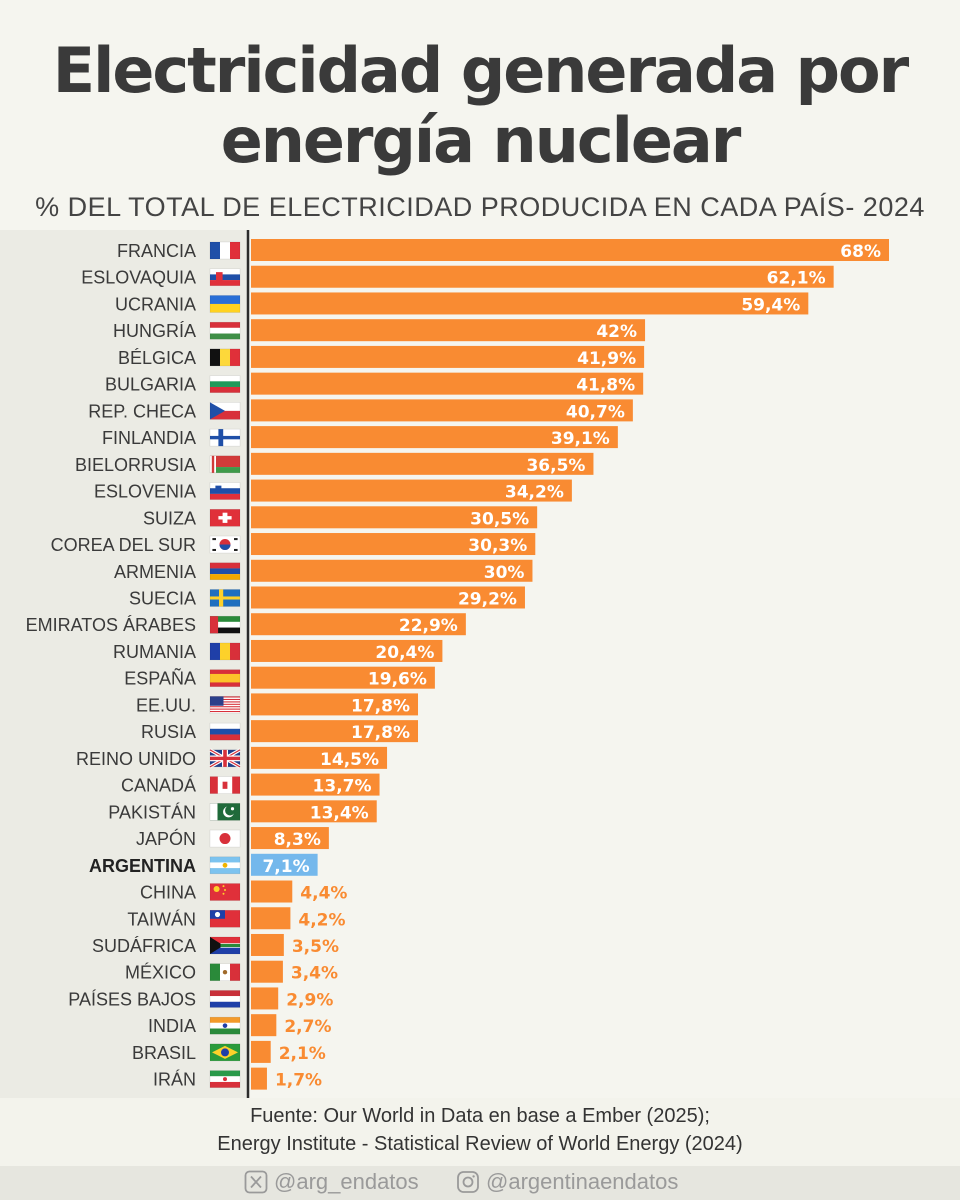 The image size is (960, 1200). What do you see at coordinates (136, 759) in the screenshot?
I see `category-label: REINO UNIDO` at bounding box center [136, 759].